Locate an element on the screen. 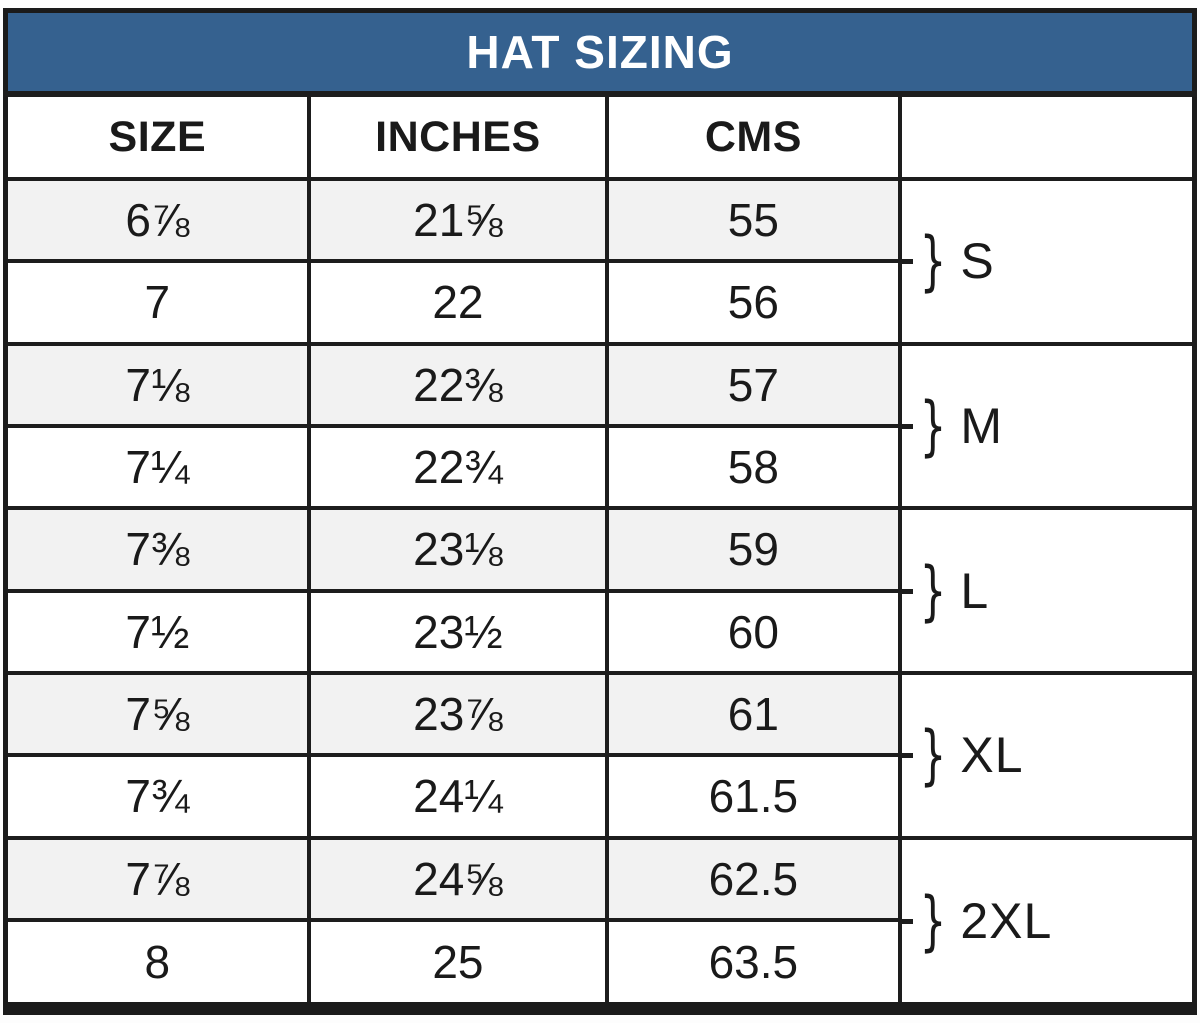 This screenshot has height=1023, width=1200. cell-size: 7¼ is located at coordinates (157, 467).